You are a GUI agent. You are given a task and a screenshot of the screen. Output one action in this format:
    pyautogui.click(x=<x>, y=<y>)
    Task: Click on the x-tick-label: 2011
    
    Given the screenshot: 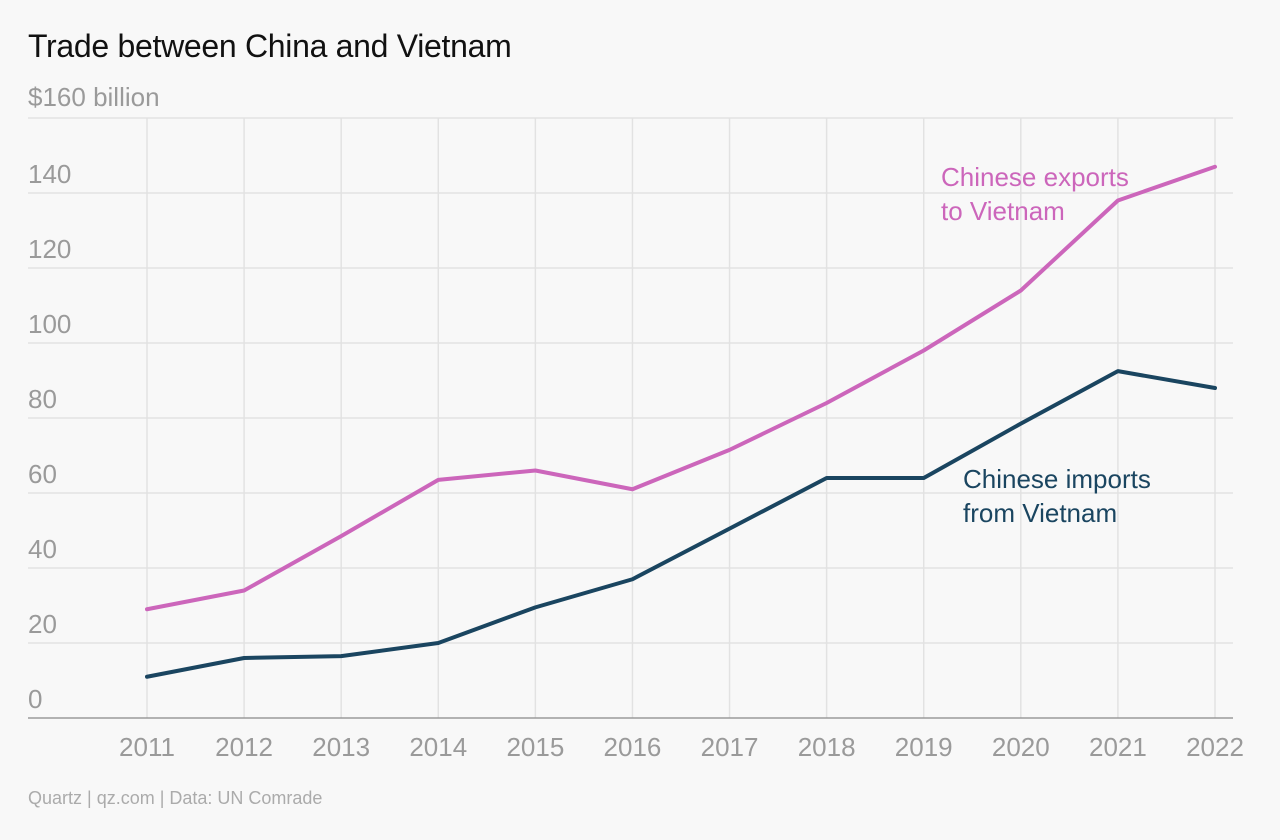 What is the action you would take?
    pyautogui.click(x=147, y=747)
    